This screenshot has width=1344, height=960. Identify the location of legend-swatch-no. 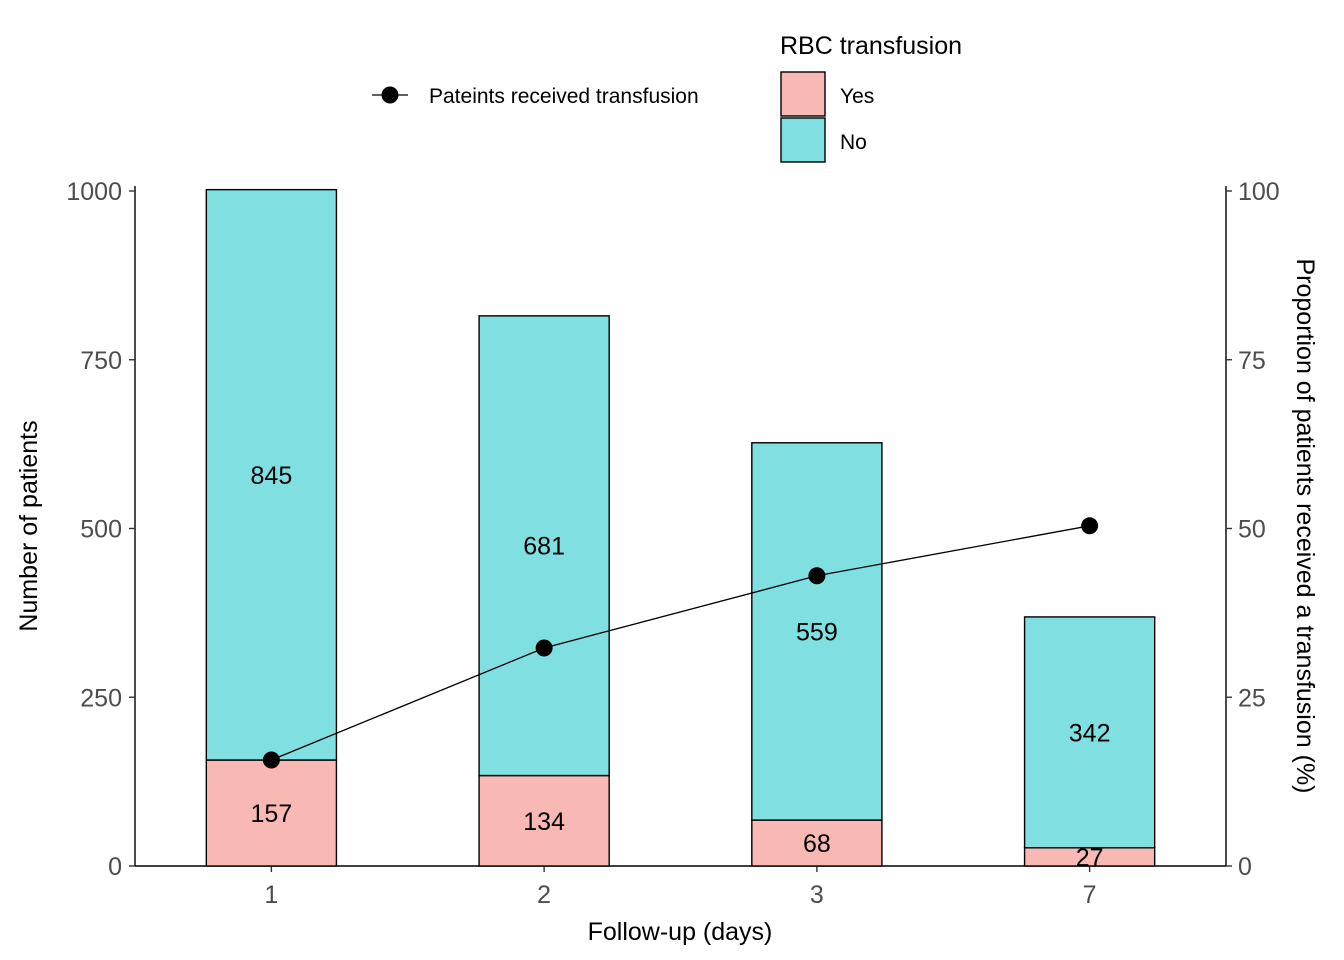
(803, 140).